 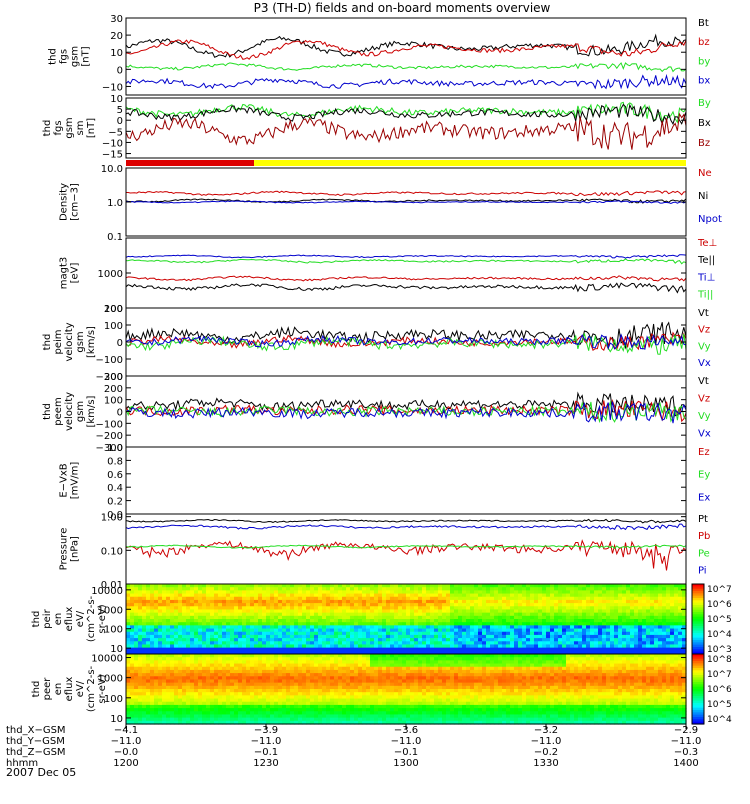 What do you see at coordinates (91, 128) in the screenshot?
I see `fgs-sm-ylabel-line: [nT]` at bounding box center [91, 128].